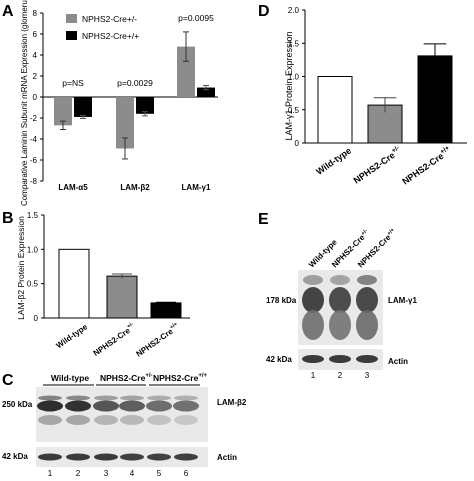  I want to click on d-category-label: Wild-type, so click(333, 160).